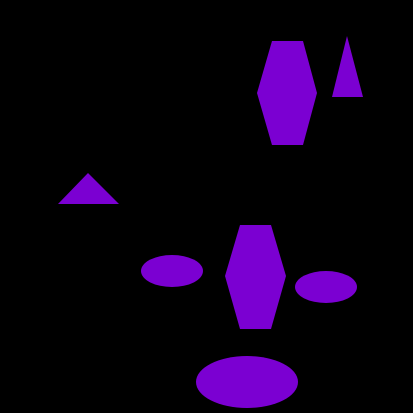 This screenshot has height=413, width=413. What do you see at coordinates (247, 382) in the screenshot?
I see `ellipse-bottom` at bounding box center [247, 382].